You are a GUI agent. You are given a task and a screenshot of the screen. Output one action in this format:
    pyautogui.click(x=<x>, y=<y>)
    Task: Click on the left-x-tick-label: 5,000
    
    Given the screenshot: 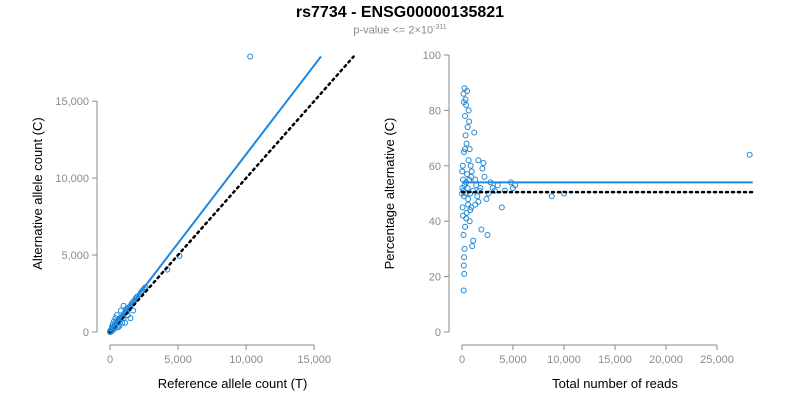 What is the action you would take?
    pyautogui.click(x=178, y=360)
    